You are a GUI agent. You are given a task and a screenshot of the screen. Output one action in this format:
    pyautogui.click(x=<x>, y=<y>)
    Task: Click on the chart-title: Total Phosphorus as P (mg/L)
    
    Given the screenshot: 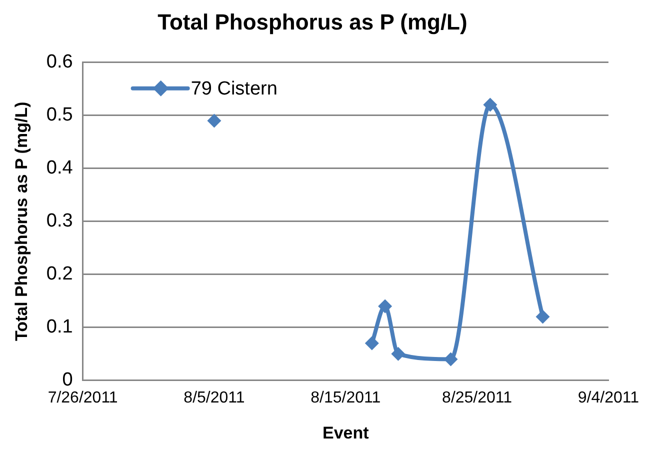 What is the action you would take?
    pyautogui.click(x=313, y=21)
    